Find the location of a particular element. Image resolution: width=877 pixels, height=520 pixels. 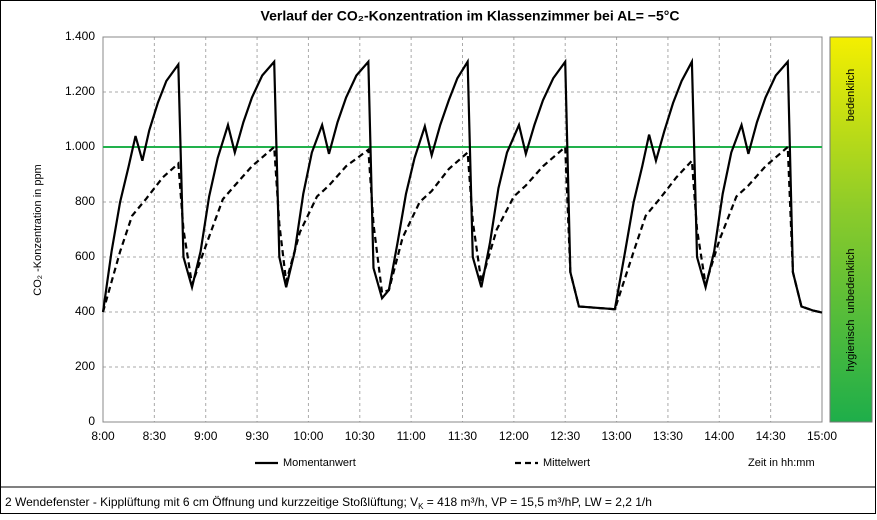

legend-label: Momentanwert is located at coordinates (319, 463).